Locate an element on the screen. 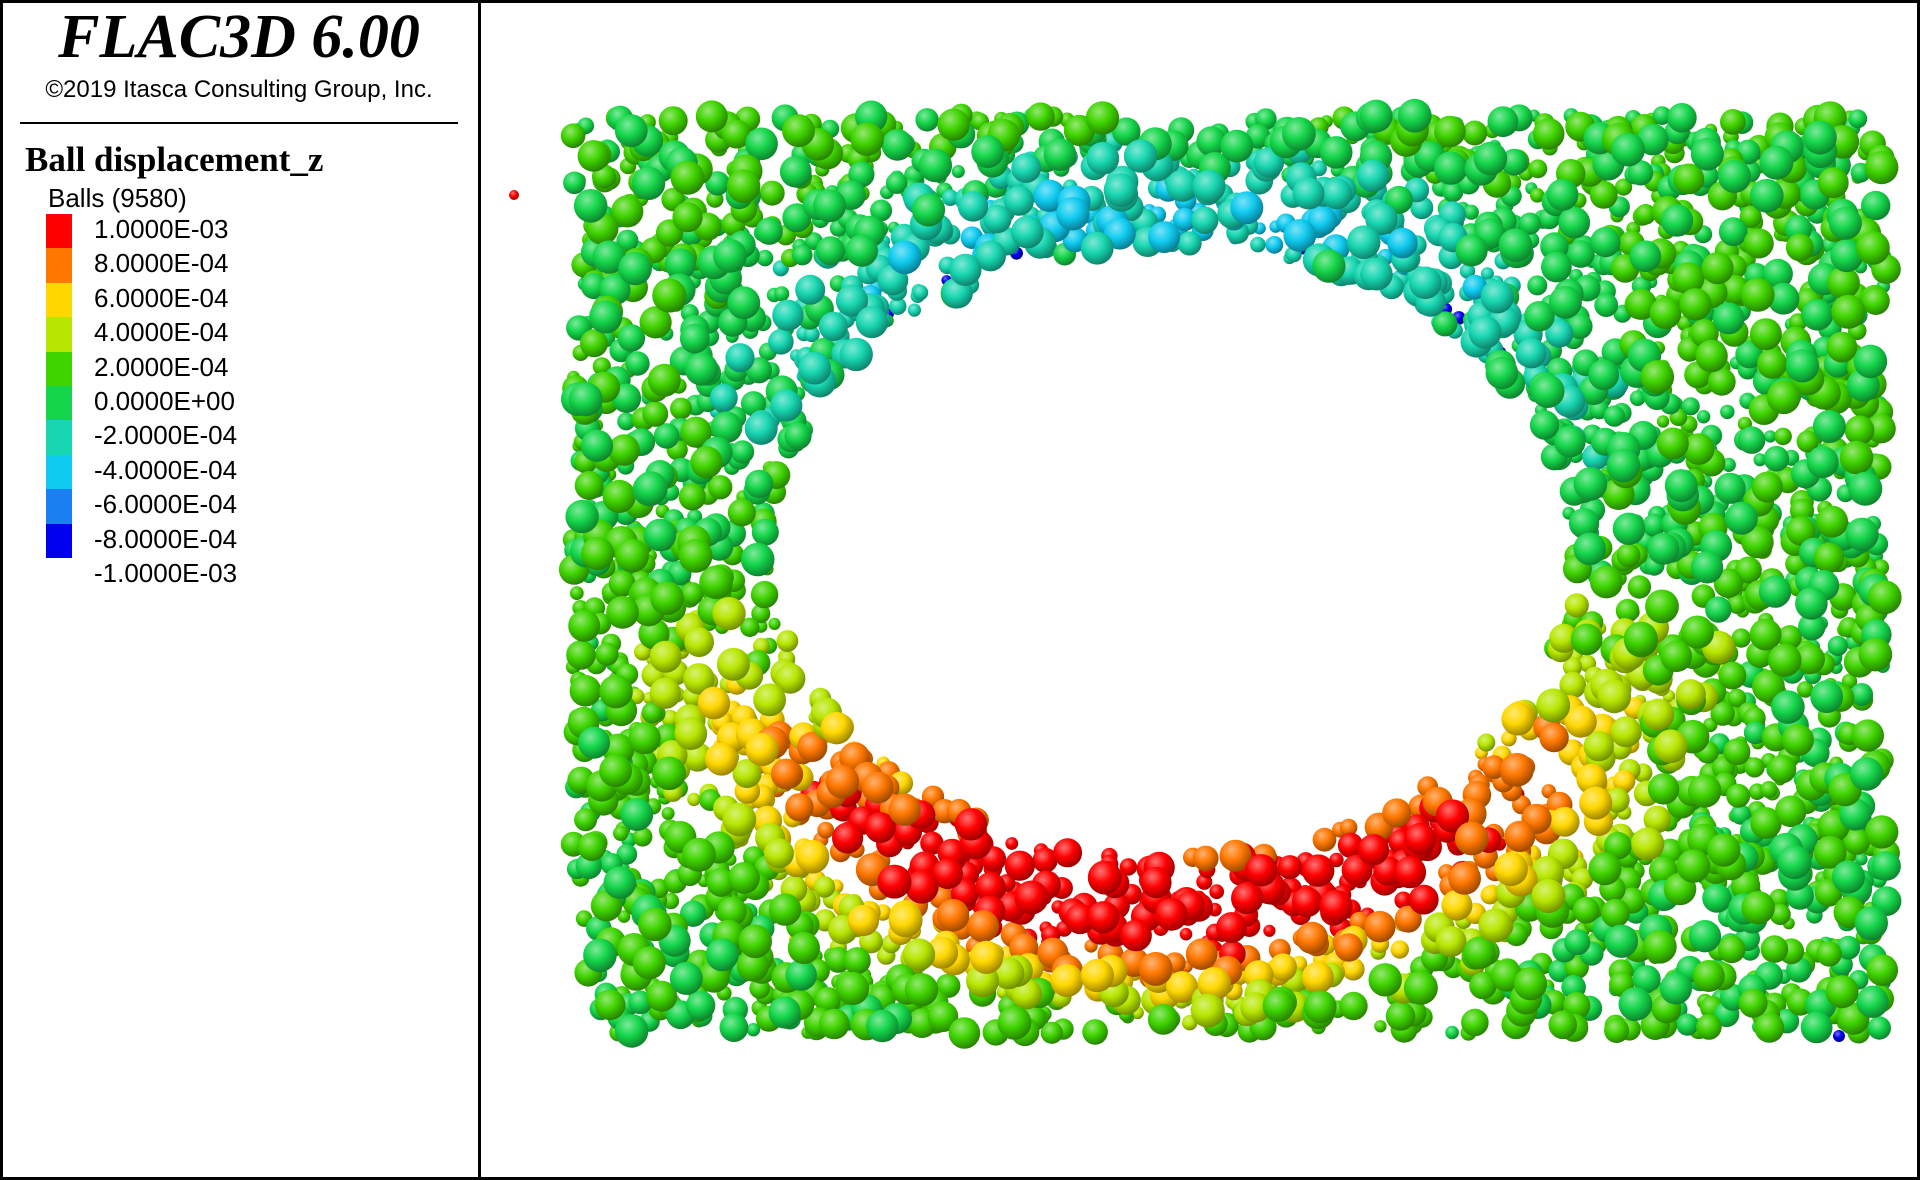  legend-tick-label: 4.0000E-04 is located at coordinates (161, 332).